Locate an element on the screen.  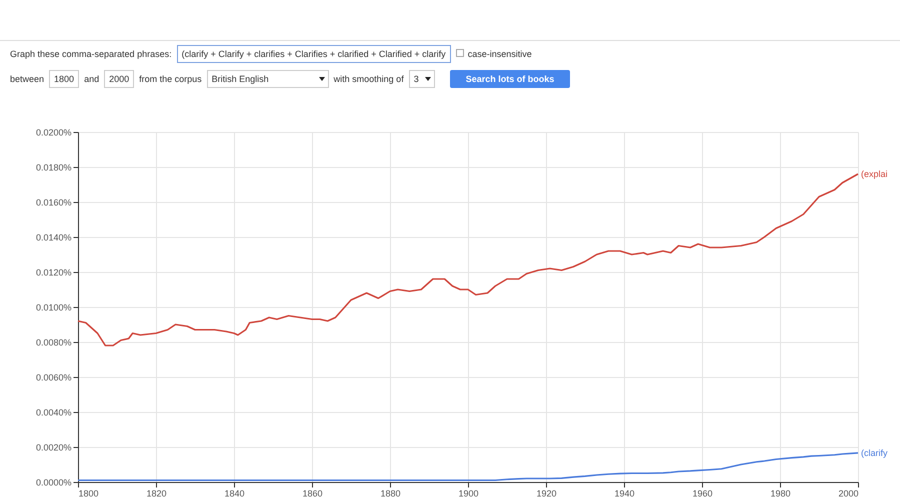
x-tick-label: 1800 is located at coordinates (88, 493).